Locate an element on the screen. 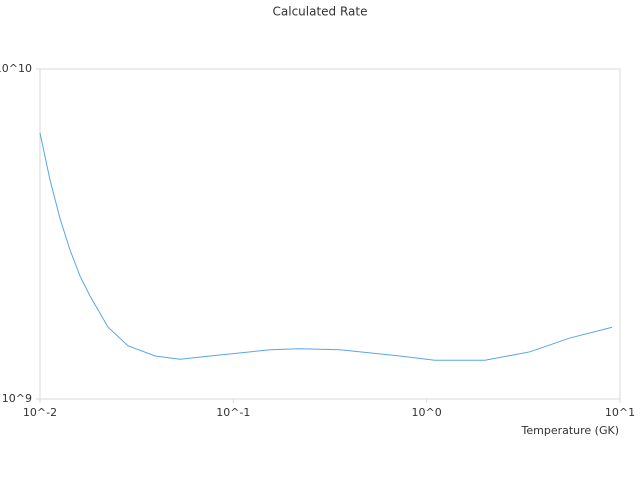 The width and height of the screenshot is (640, 484). chart-title: Calculated Rate is located at coordinates (320, 12).